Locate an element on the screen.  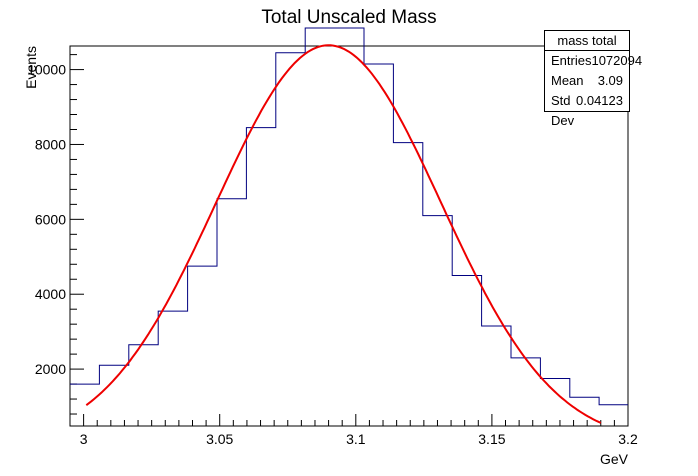
x-tick-label: 3 is located at coordinates (84, 439).